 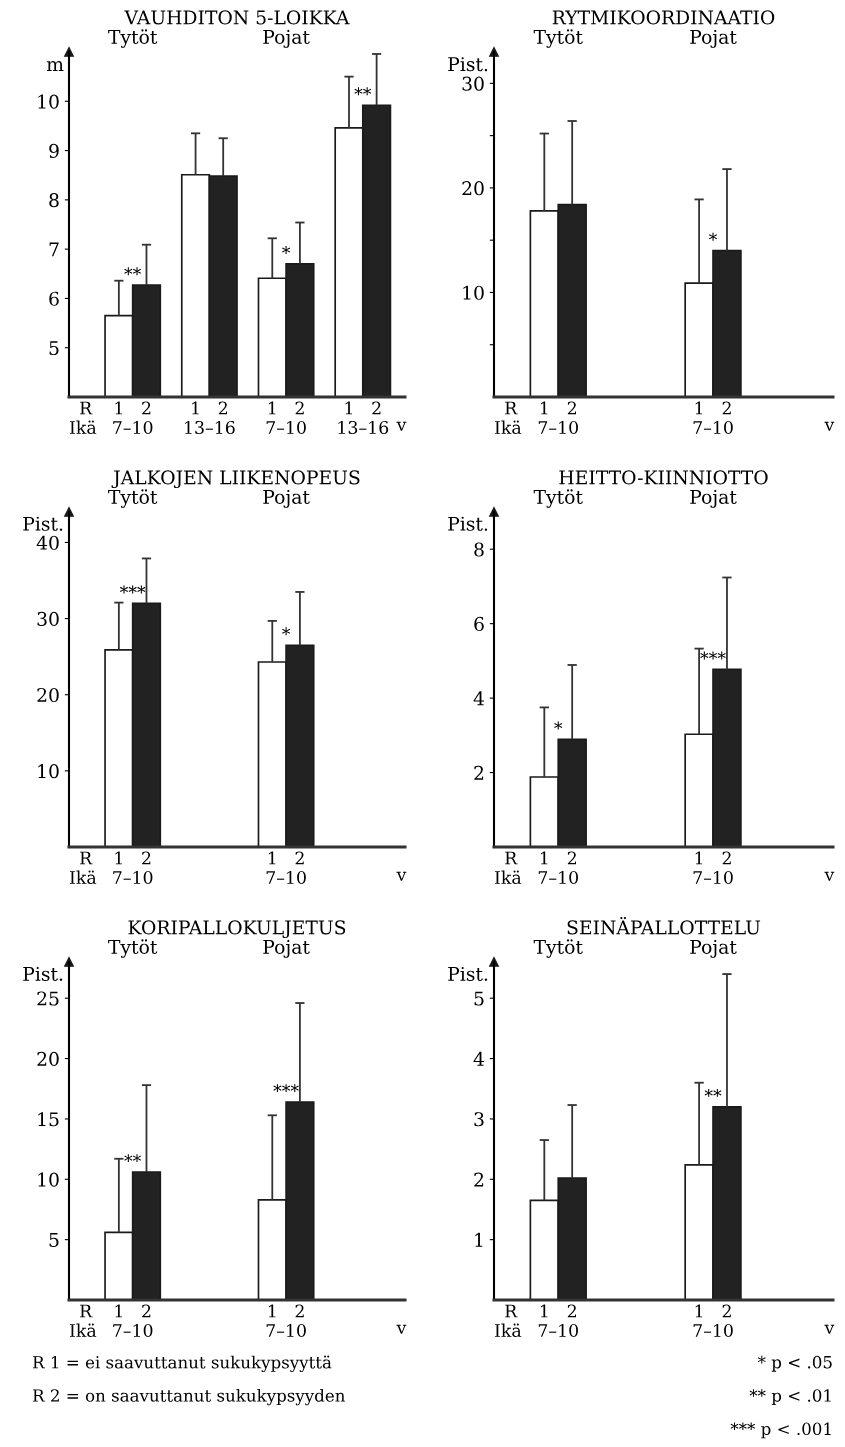 What do you see at coordinates (188, 1397) in the screenshot?
I see `text: R 2 = on saavuttanut sukukypsyyden` at bounding box center [188, 1397].